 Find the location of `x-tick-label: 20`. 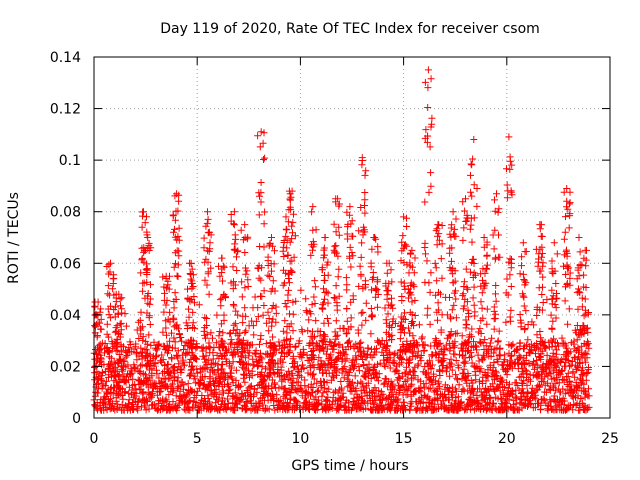

x-tick-label: 20 is located at coordinates (507, 439).